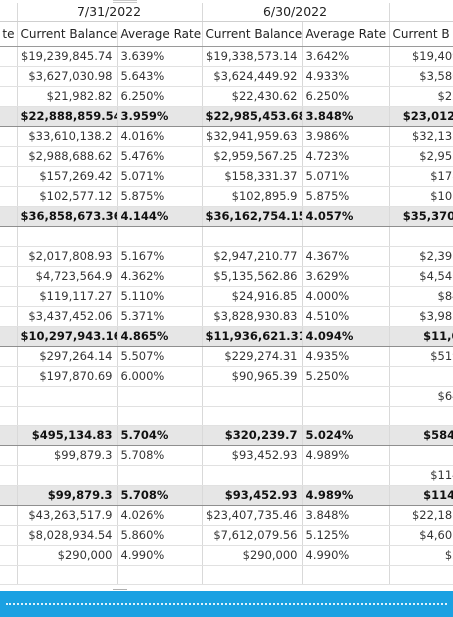 Image resolution: width=453 pixels, height=617 pixels. I want to click on average-rate-jul-cell: 3.639%, so click(160, 56).